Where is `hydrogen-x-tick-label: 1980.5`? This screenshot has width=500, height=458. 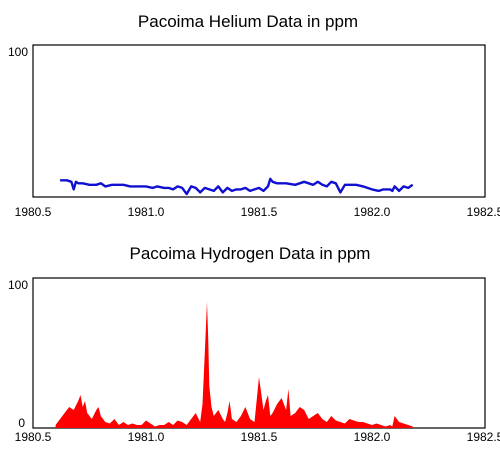
hydrogen-x-tick-label: 1980.5 is located at coordinates (33, 437).